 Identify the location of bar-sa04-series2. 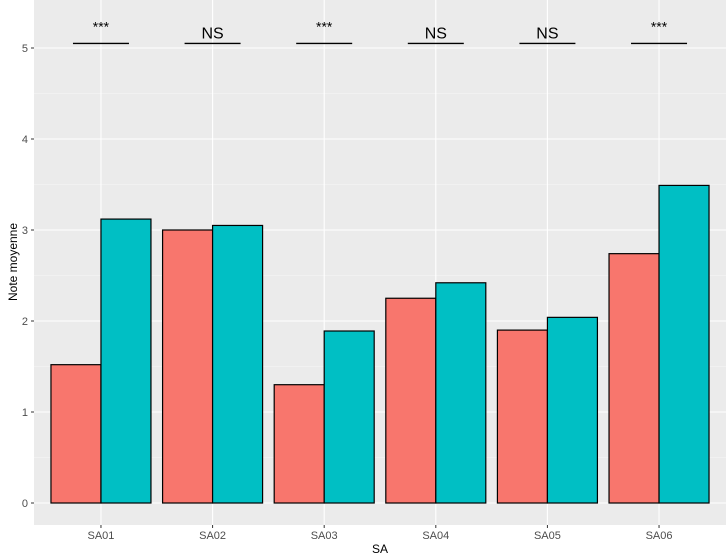
(461, 393).